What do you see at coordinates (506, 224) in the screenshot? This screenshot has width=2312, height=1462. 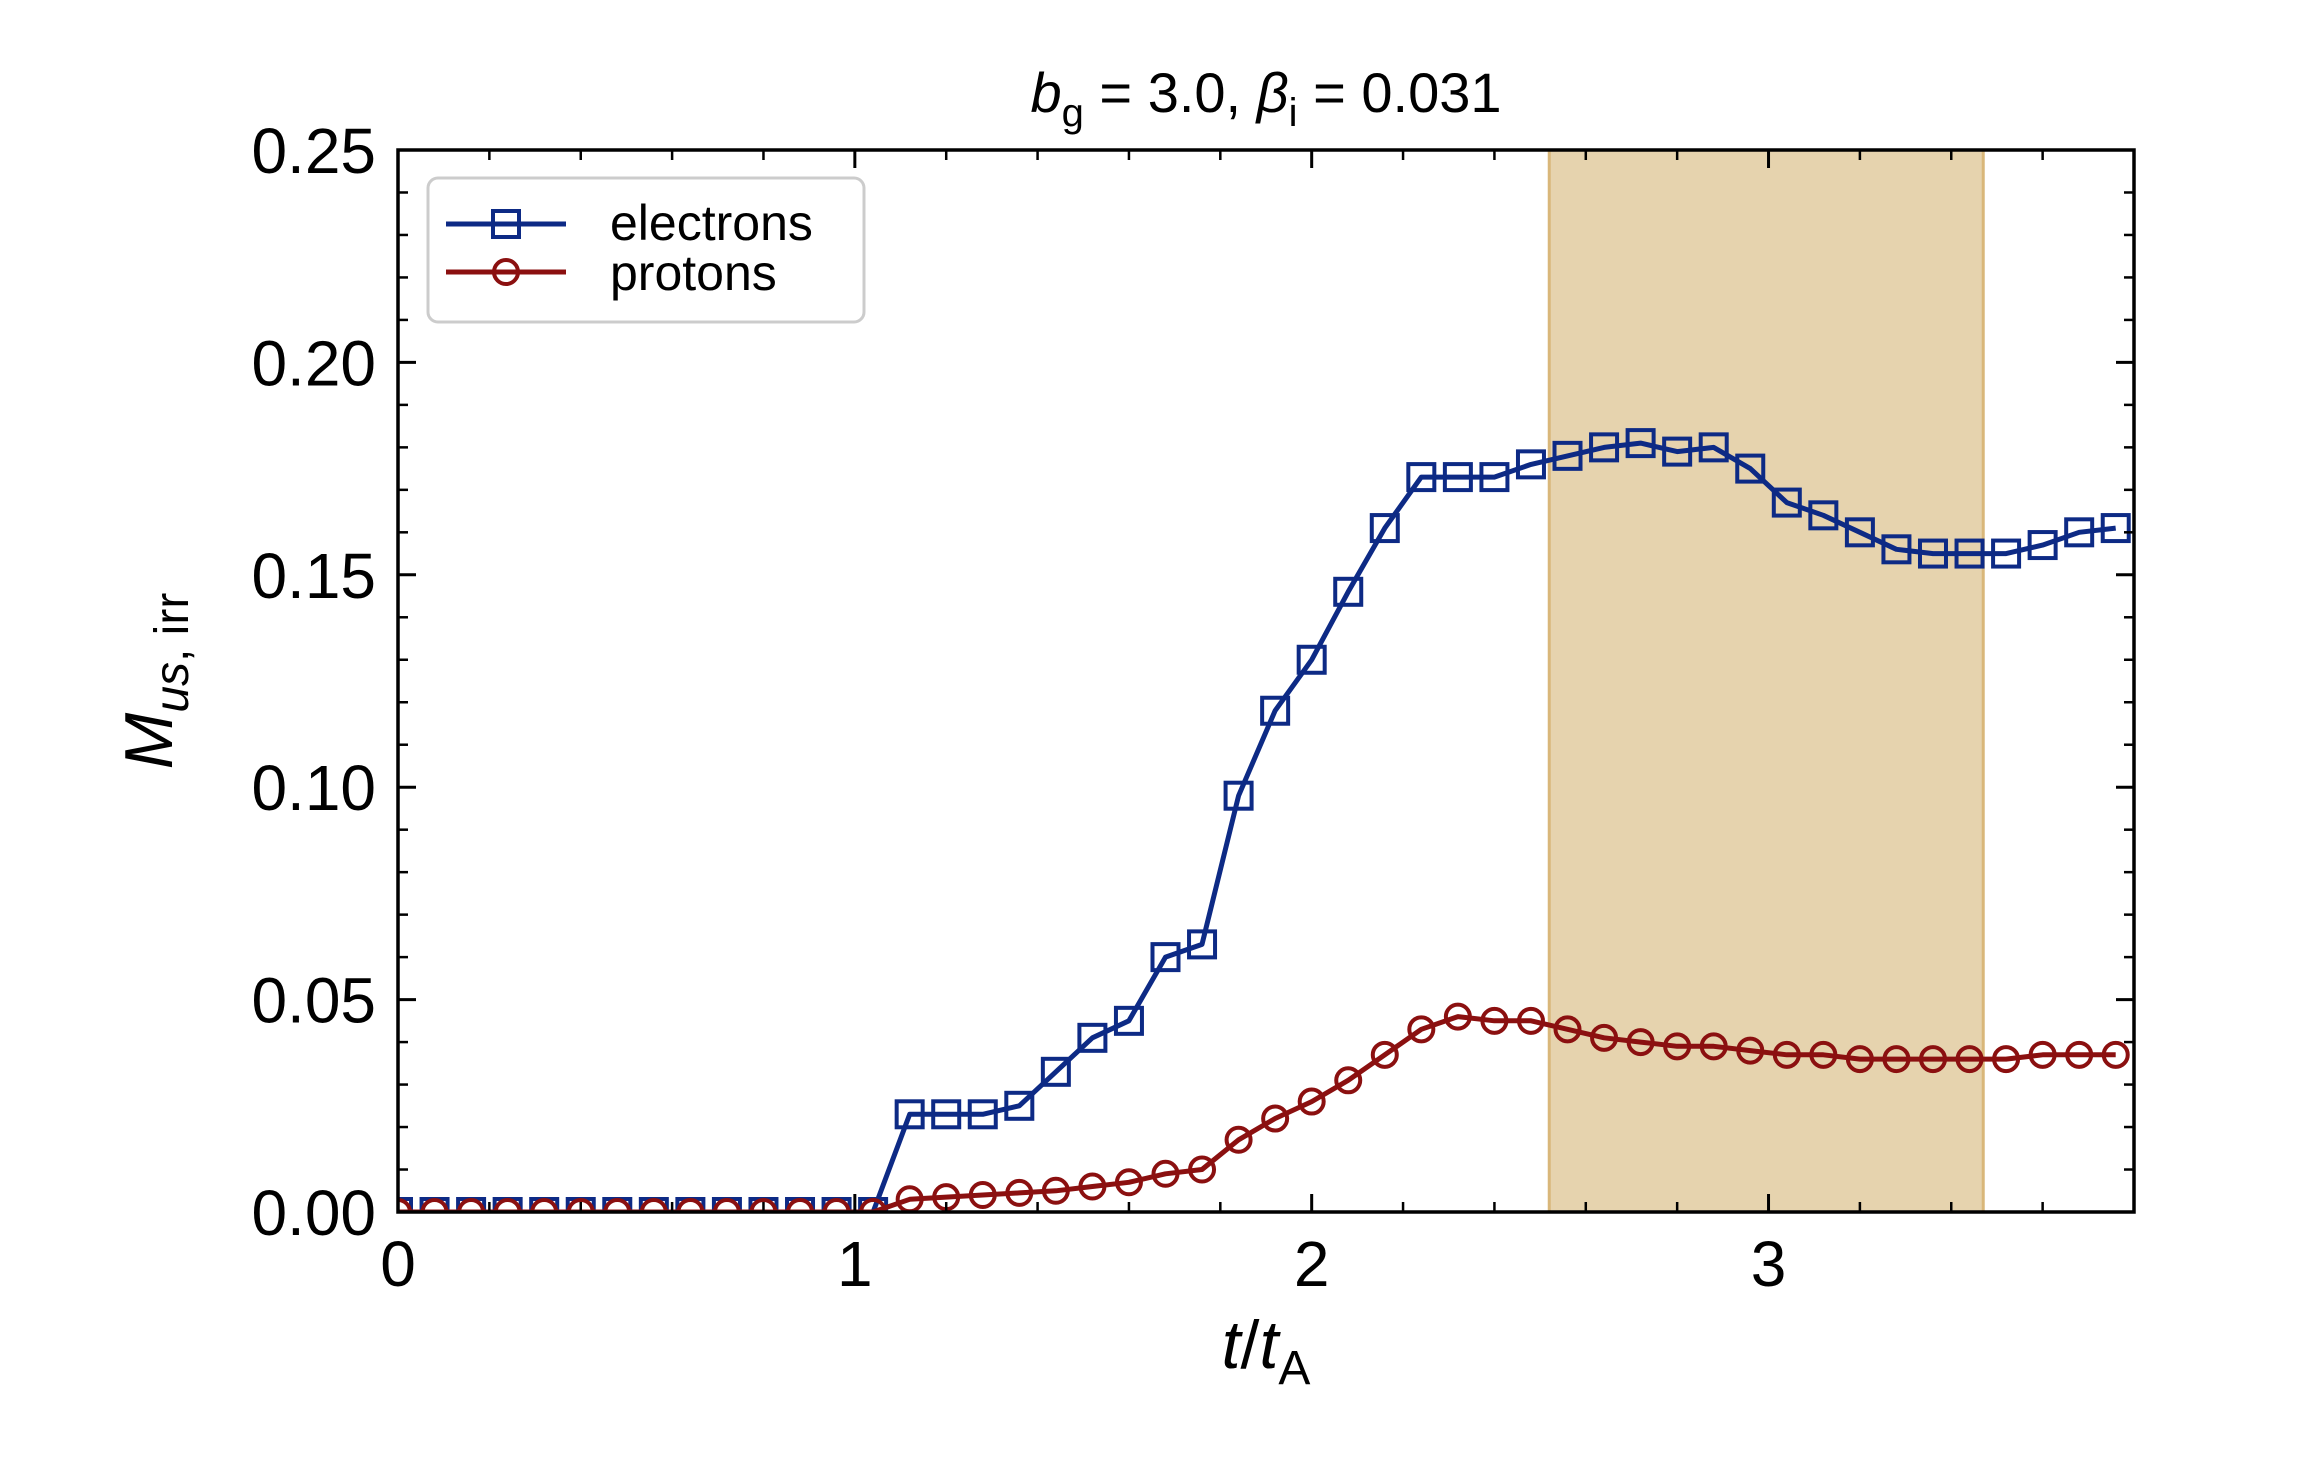 I see `legend-marker-electrons` at bounding box center [506, 224].